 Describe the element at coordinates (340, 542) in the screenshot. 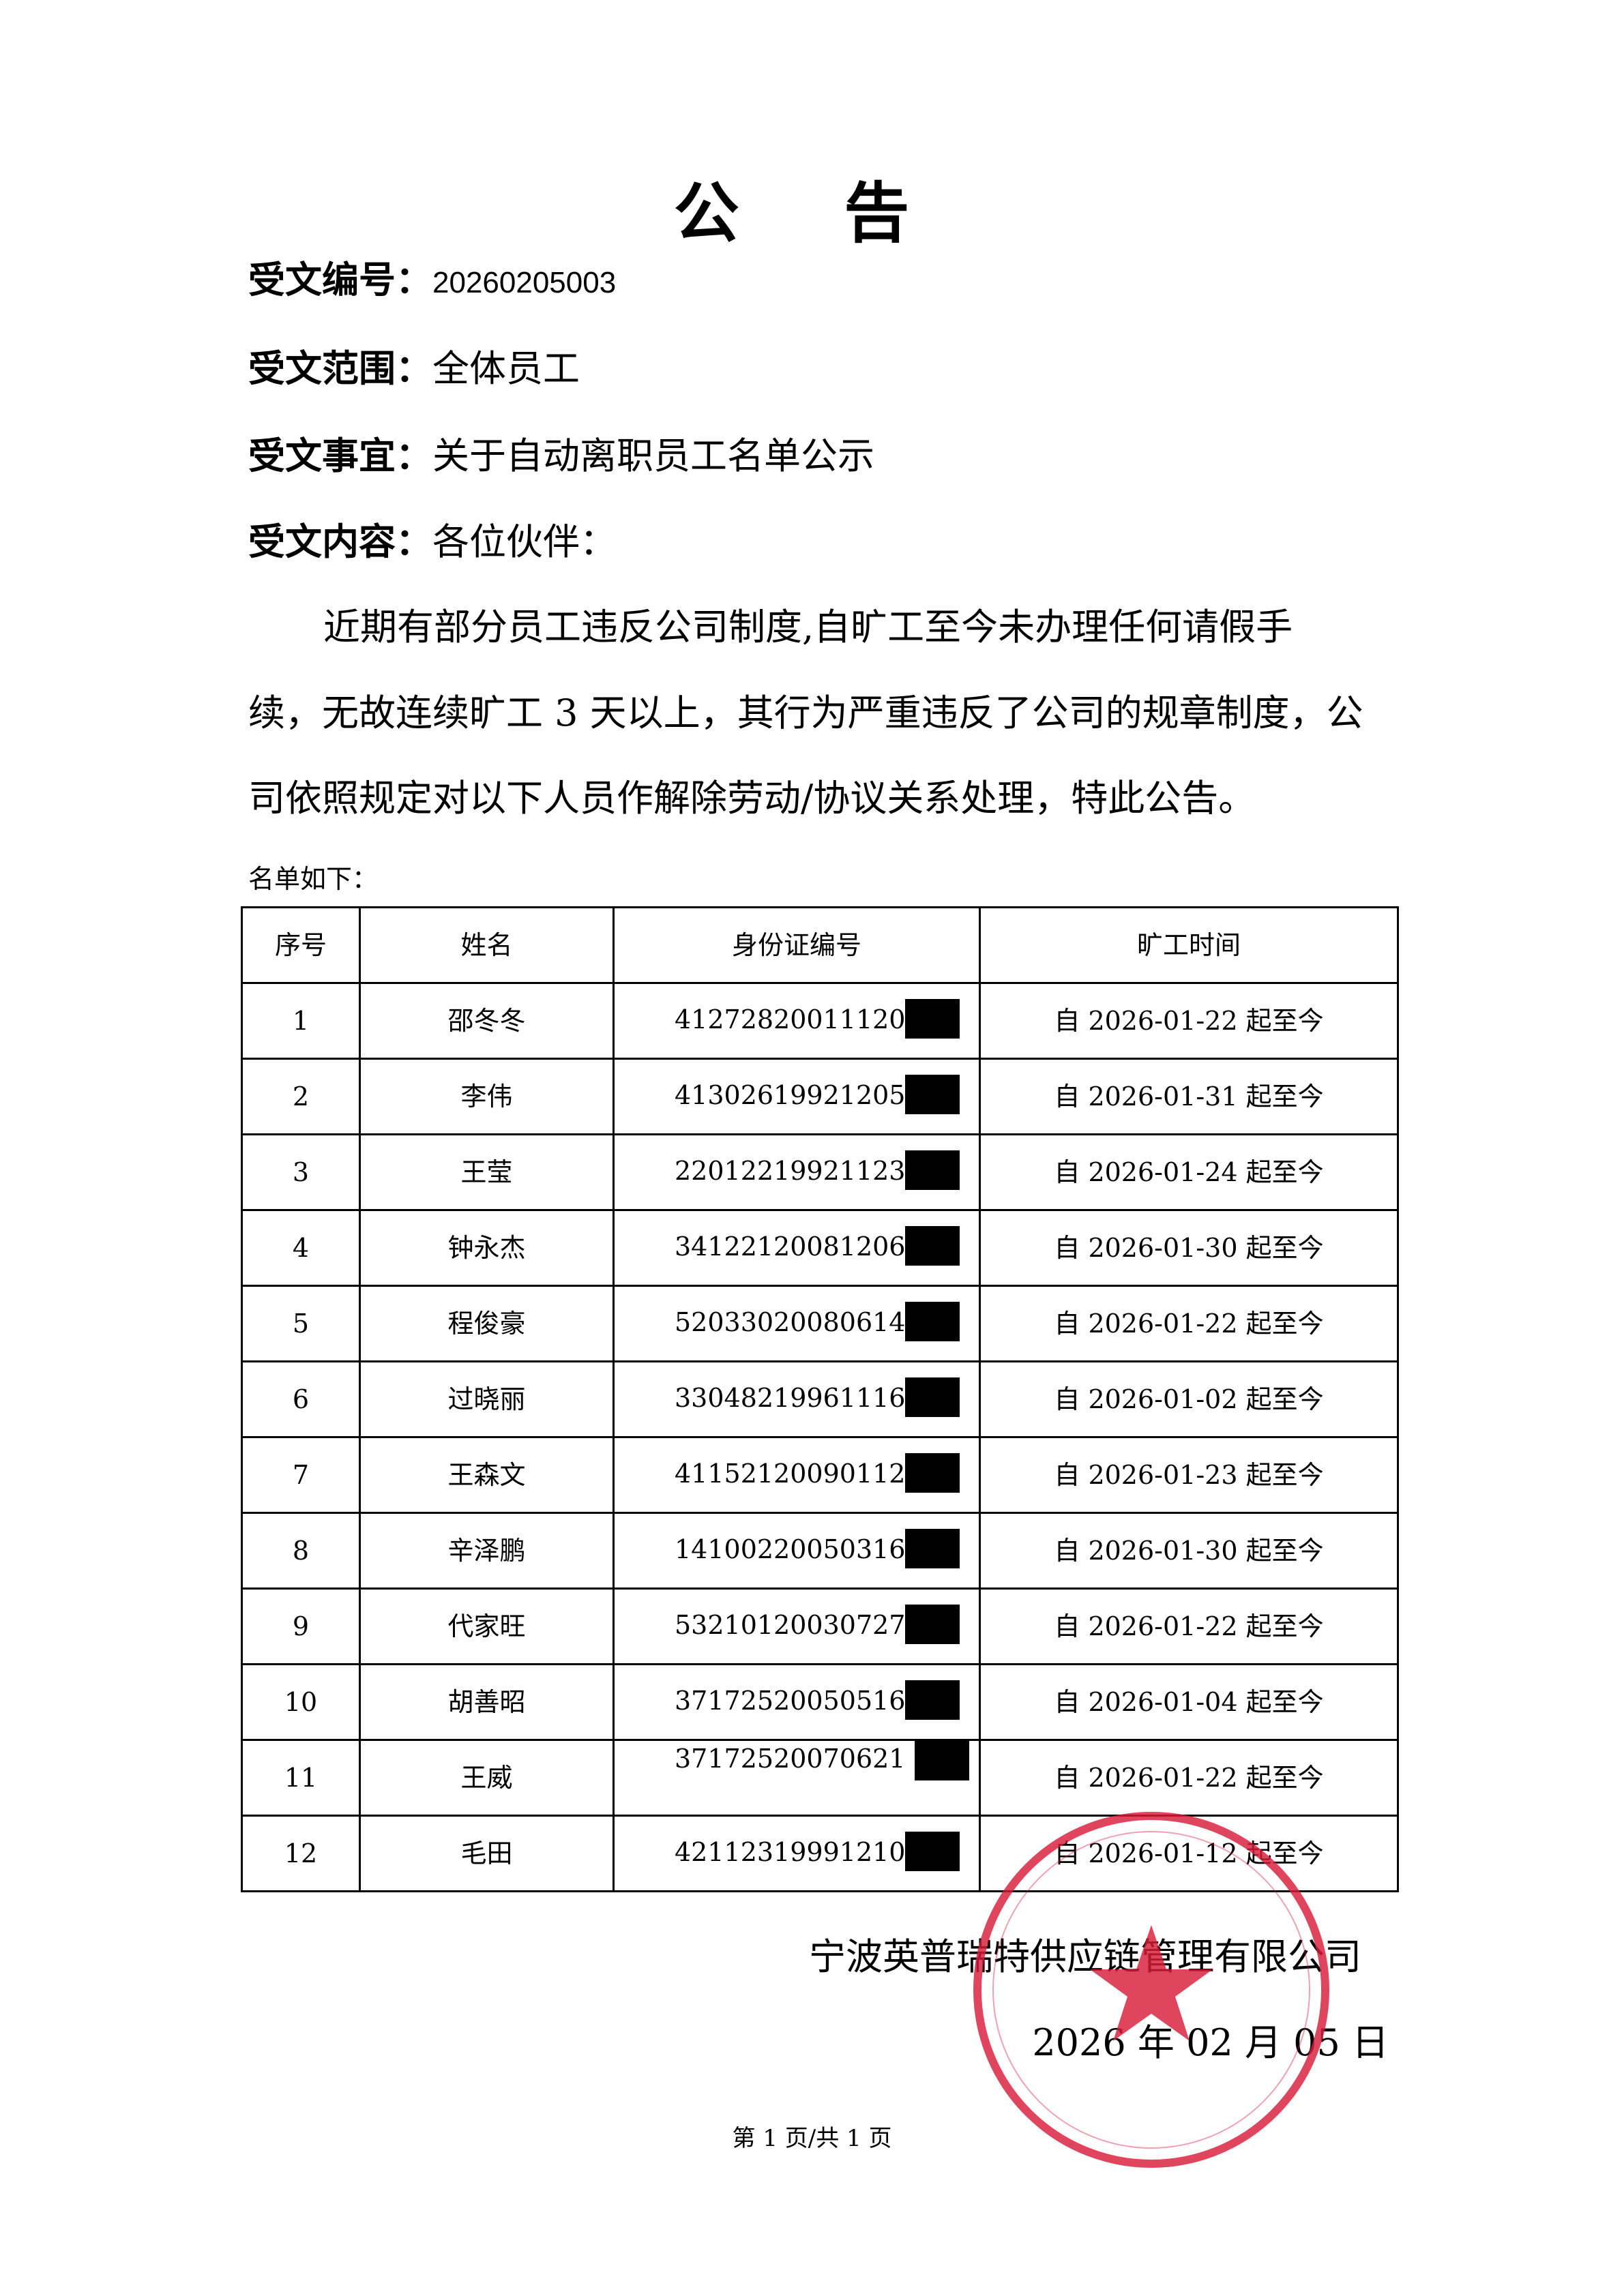

I see `field-label: 受文内容：` at that location.